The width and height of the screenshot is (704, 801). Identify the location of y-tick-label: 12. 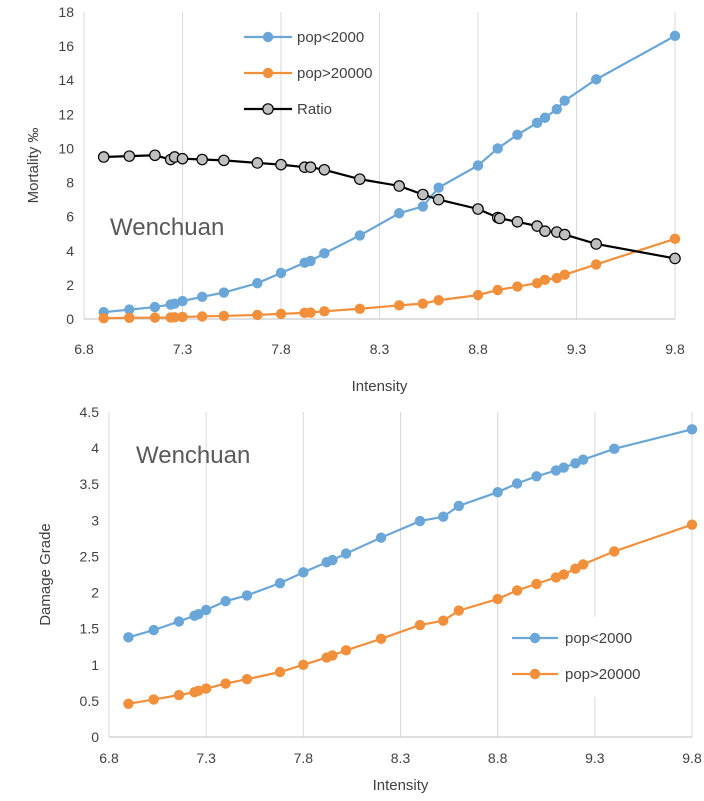
(66, 114).